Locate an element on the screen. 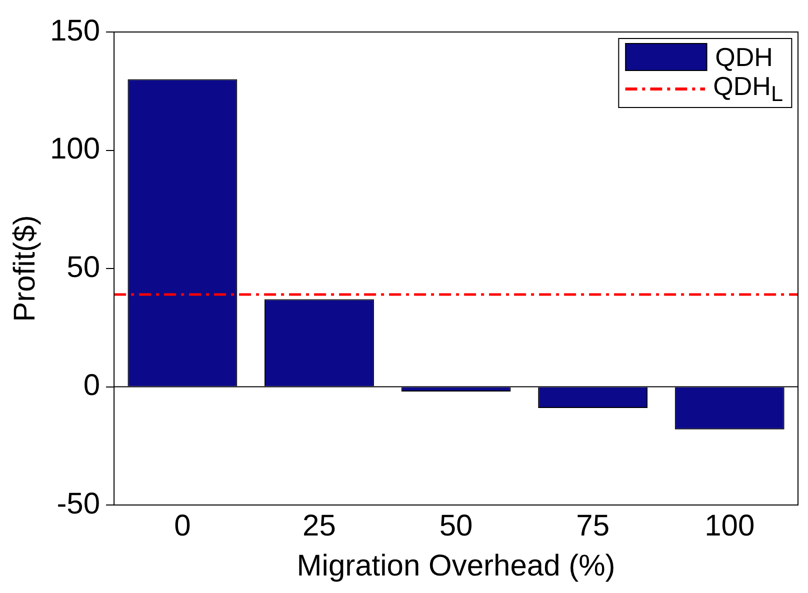  x-axis-title: Migration Overhead (%) is located at coordinates (456, 565).